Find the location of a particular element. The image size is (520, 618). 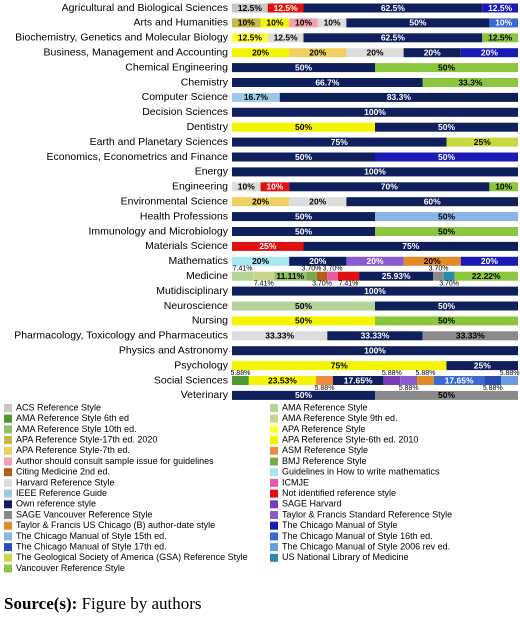

data-label: 33.3% is located at coordinates (470, 82).